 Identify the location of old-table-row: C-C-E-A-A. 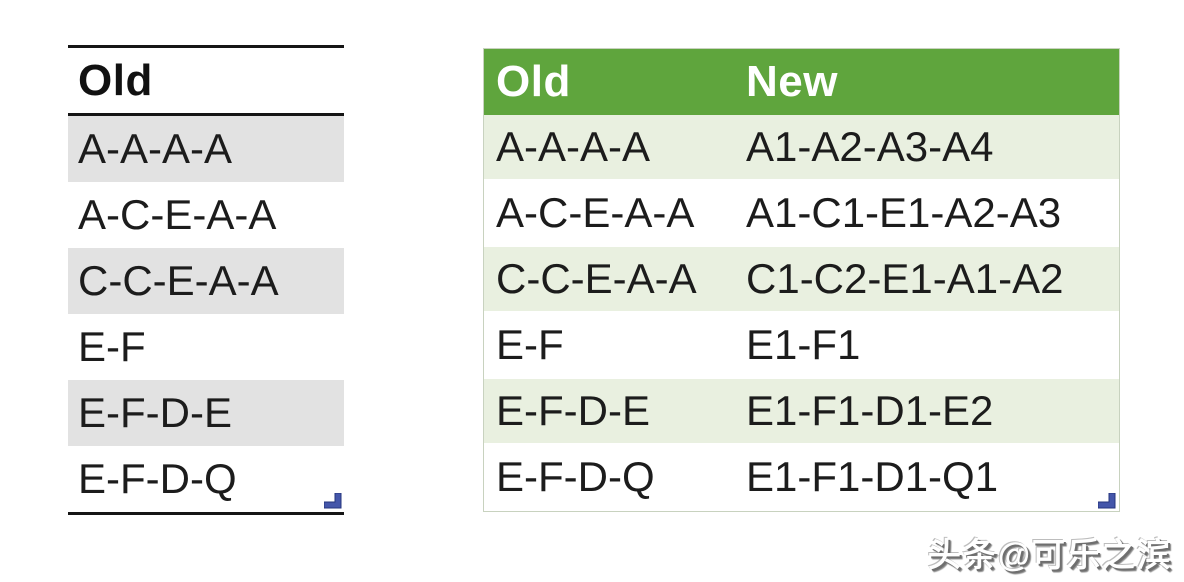
(206, 281).